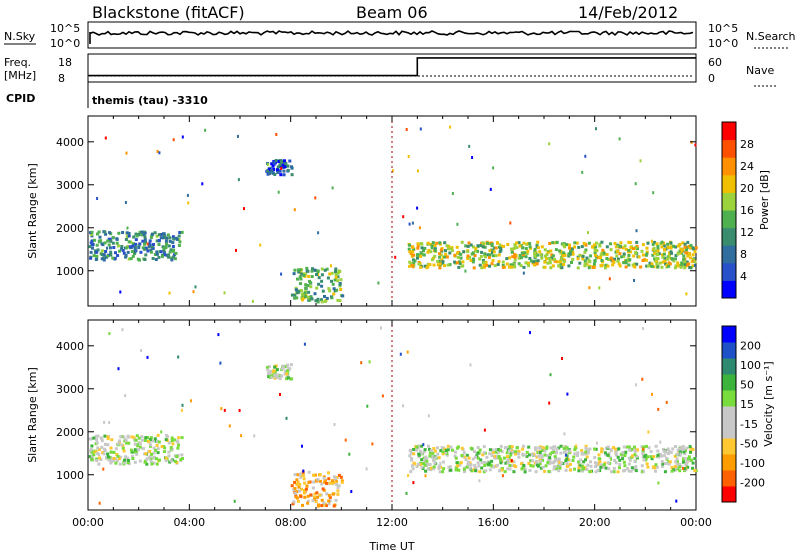 This screenshot has height=554, width=800. What do you see at coordinates (65, 28) in the screenshot?
I see `noise-tick-top-left: 10^5` at bounding box center [65, 28].